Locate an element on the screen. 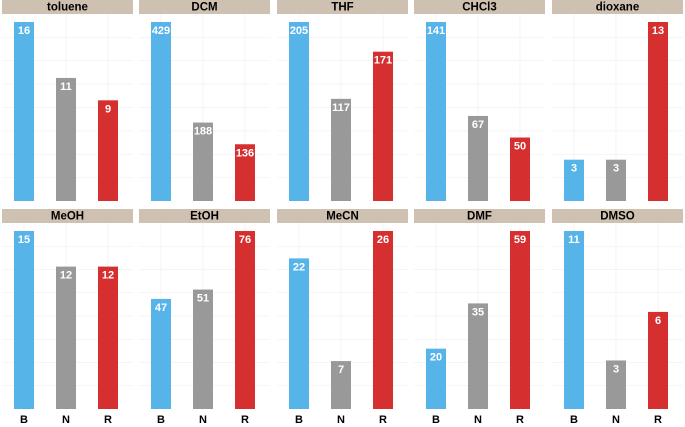 This screenshot has width=685, height=427. bar-label-r: 12 is located at coordinates (108, 276).